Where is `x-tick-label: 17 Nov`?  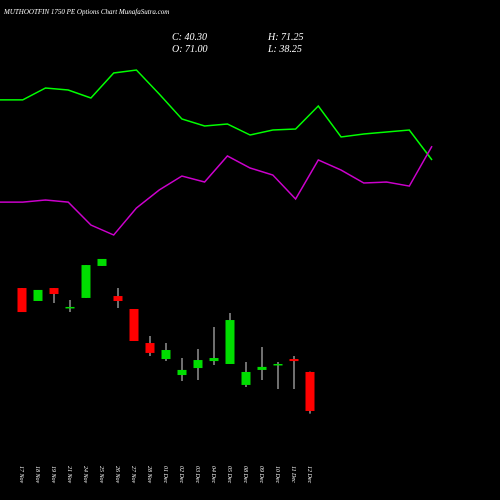
x-tick-label: 17 Nov is located at coordinates (21, 475).